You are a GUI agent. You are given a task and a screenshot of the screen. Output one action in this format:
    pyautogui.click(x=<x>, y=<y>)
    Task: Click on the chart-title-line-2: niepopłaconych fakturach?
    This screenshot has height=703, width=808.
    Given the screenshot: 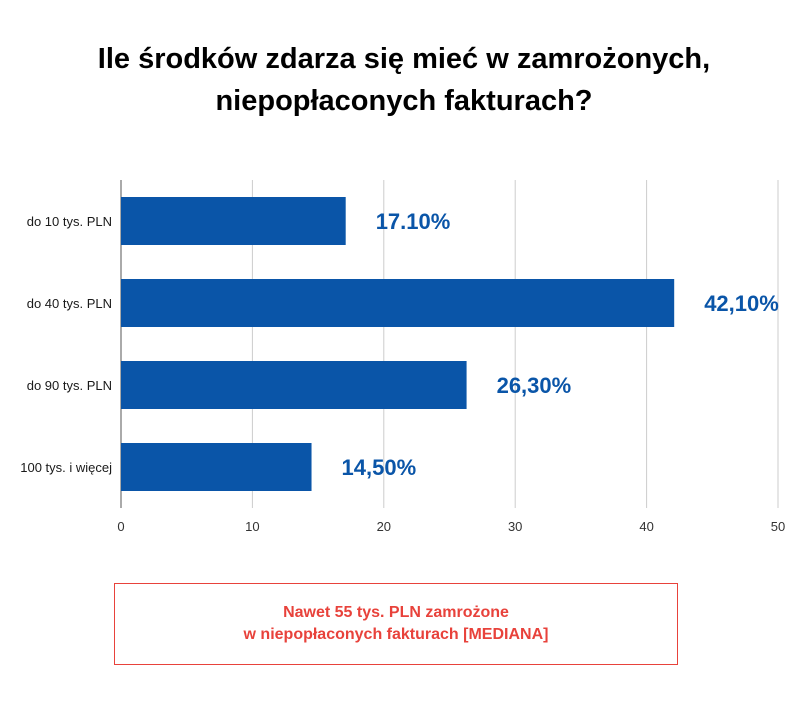 What is the action you would take?
    pyautogui.click(x=404, y=101)
    